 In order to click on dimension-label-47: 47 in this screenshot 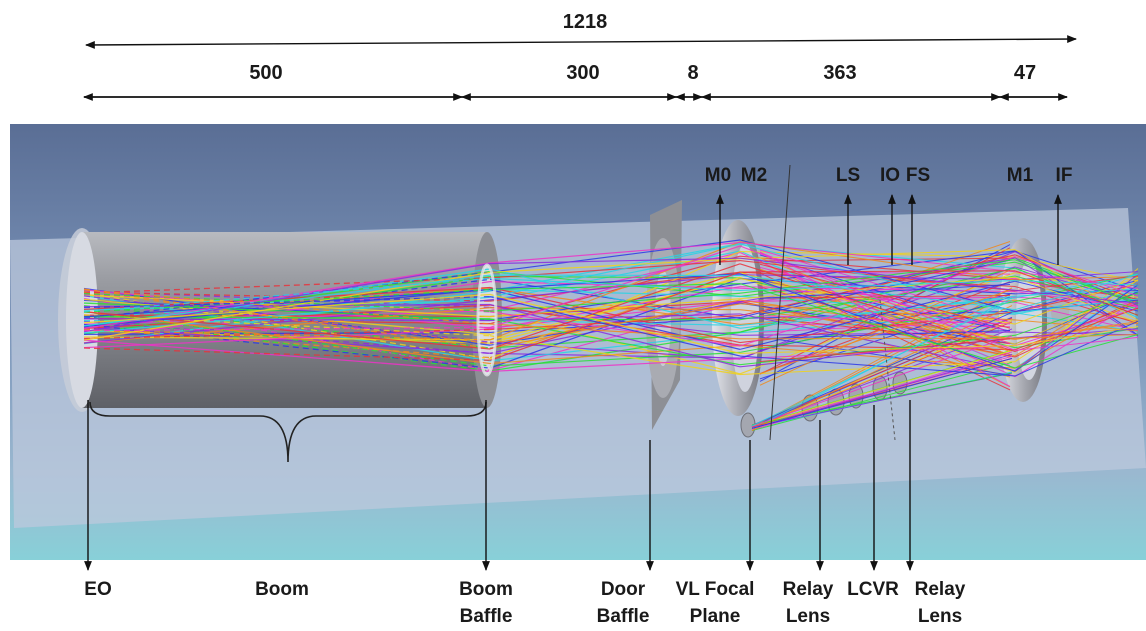, I will do `click(1025, 73)`.